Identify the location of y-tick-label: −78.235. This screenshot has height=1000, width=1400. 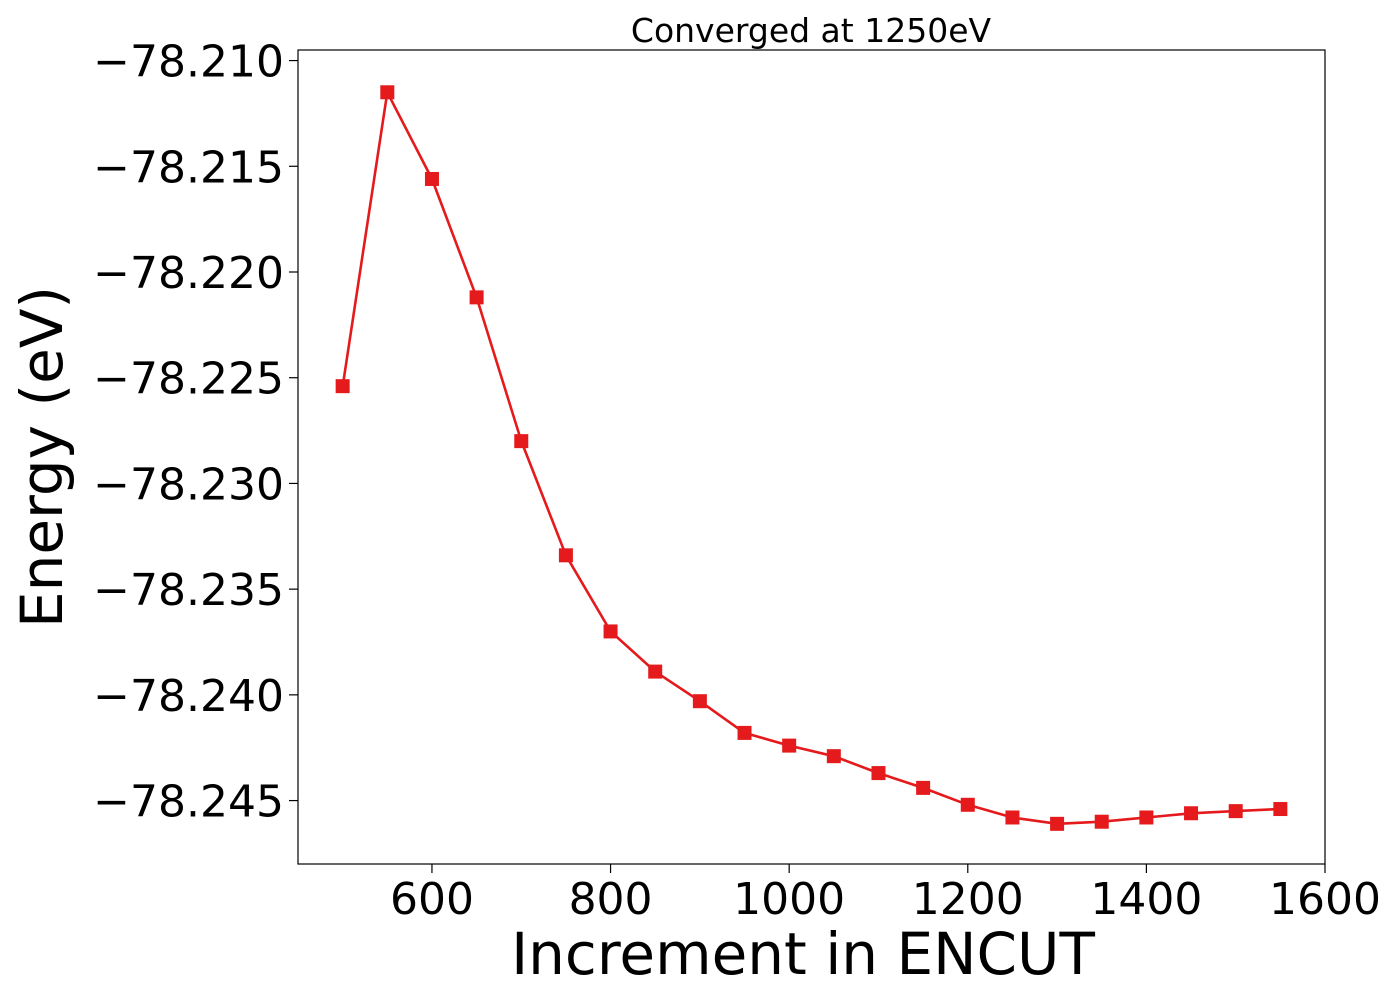
(188, 590).